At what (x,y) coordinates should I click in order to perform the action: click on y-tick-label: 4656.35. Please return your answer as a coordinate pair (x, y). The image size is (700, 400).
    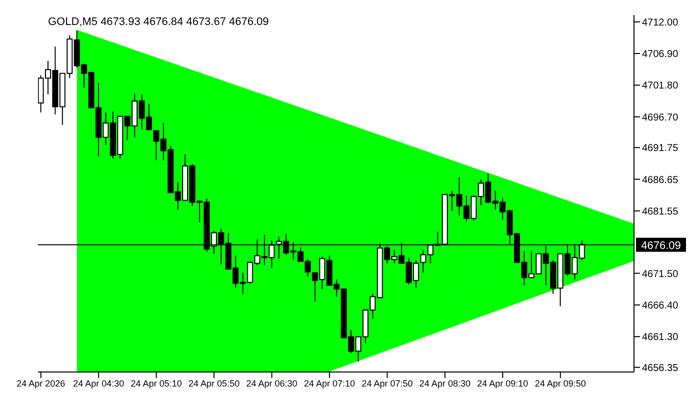
    Looking at the image, I should click on (660, 368).